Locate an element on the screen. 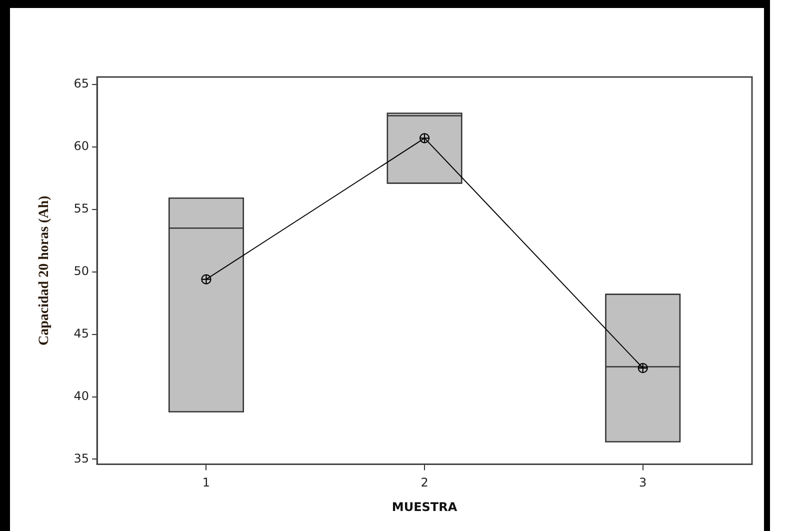 The width and height of the screenshot is (786, 531). y-tick-label: 60 is located at coordinates (82, 146).